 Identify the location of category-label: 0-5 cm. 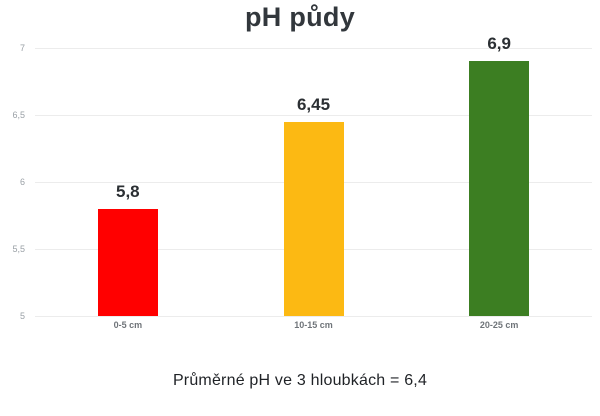
(128, 325).